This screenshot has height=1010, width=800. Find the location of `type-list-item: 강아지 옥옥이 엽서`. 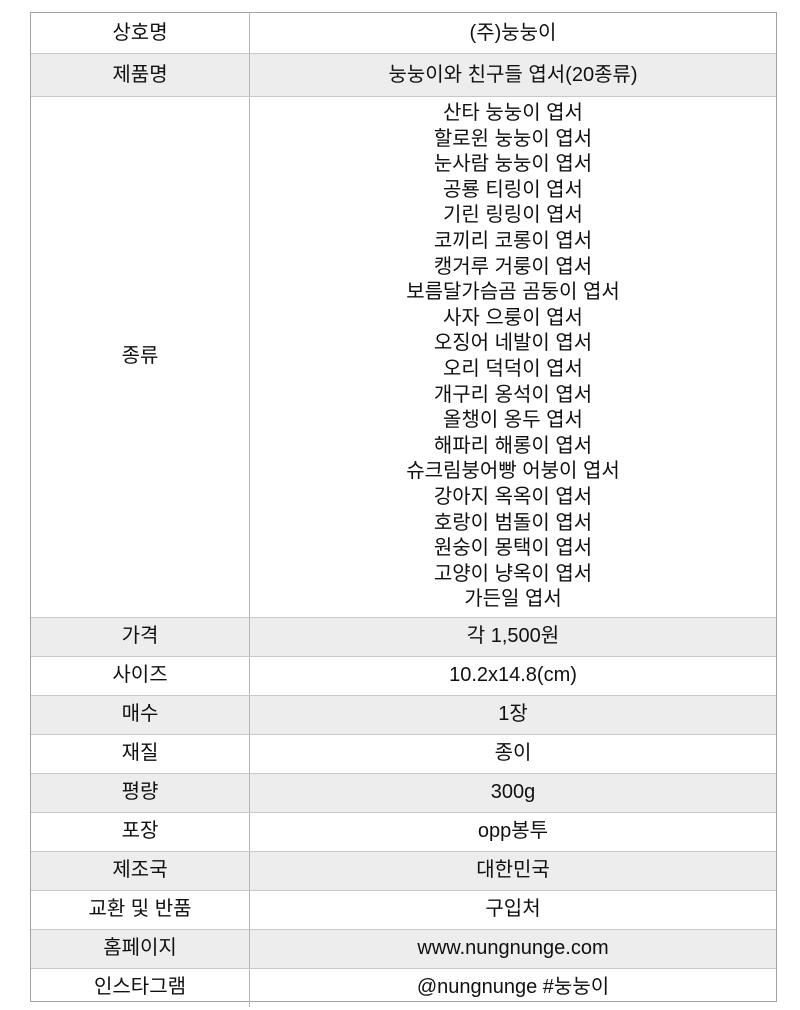

type-list-item: 강아지 옥옥이 엽서 is located at coordinates (513, 496).